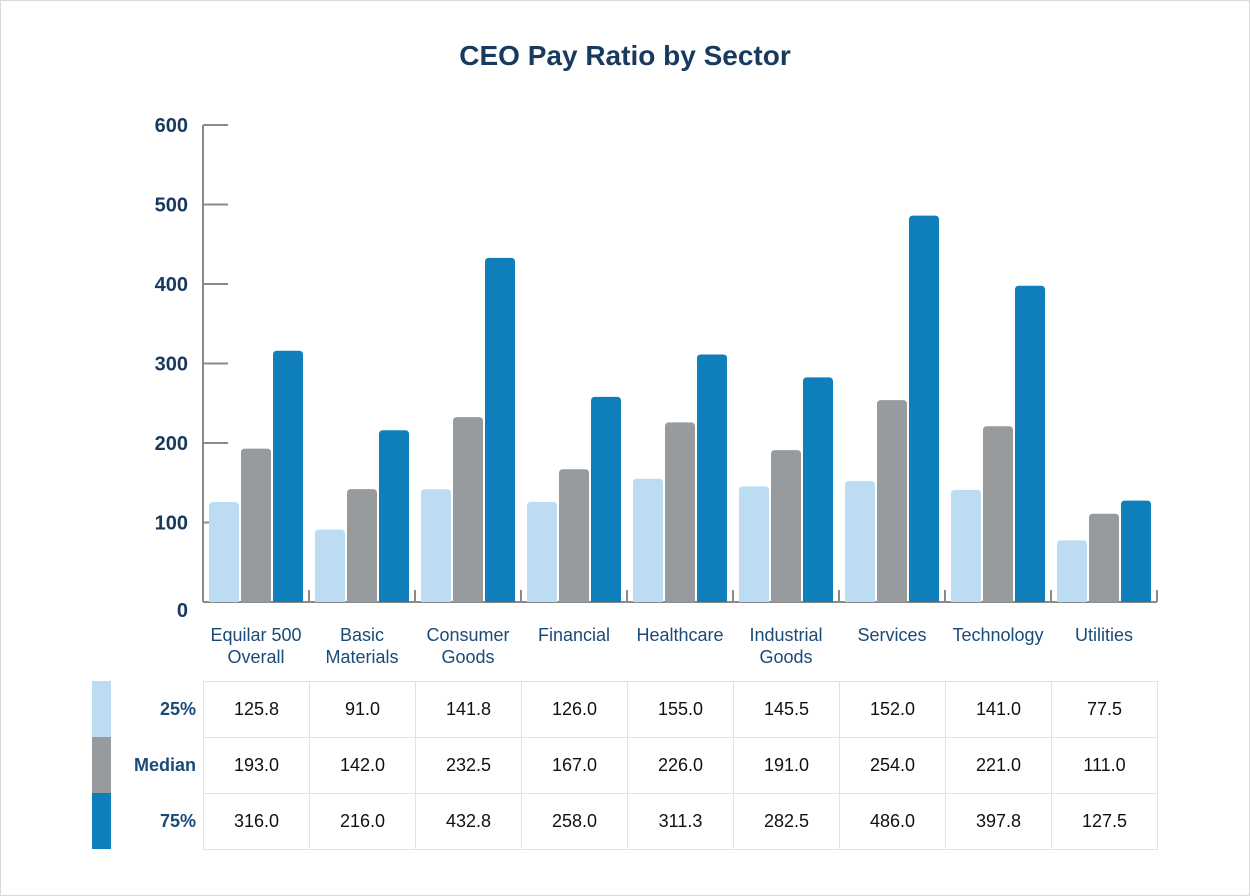  I want to click on table-cell: 486.0, so click(892, 821).